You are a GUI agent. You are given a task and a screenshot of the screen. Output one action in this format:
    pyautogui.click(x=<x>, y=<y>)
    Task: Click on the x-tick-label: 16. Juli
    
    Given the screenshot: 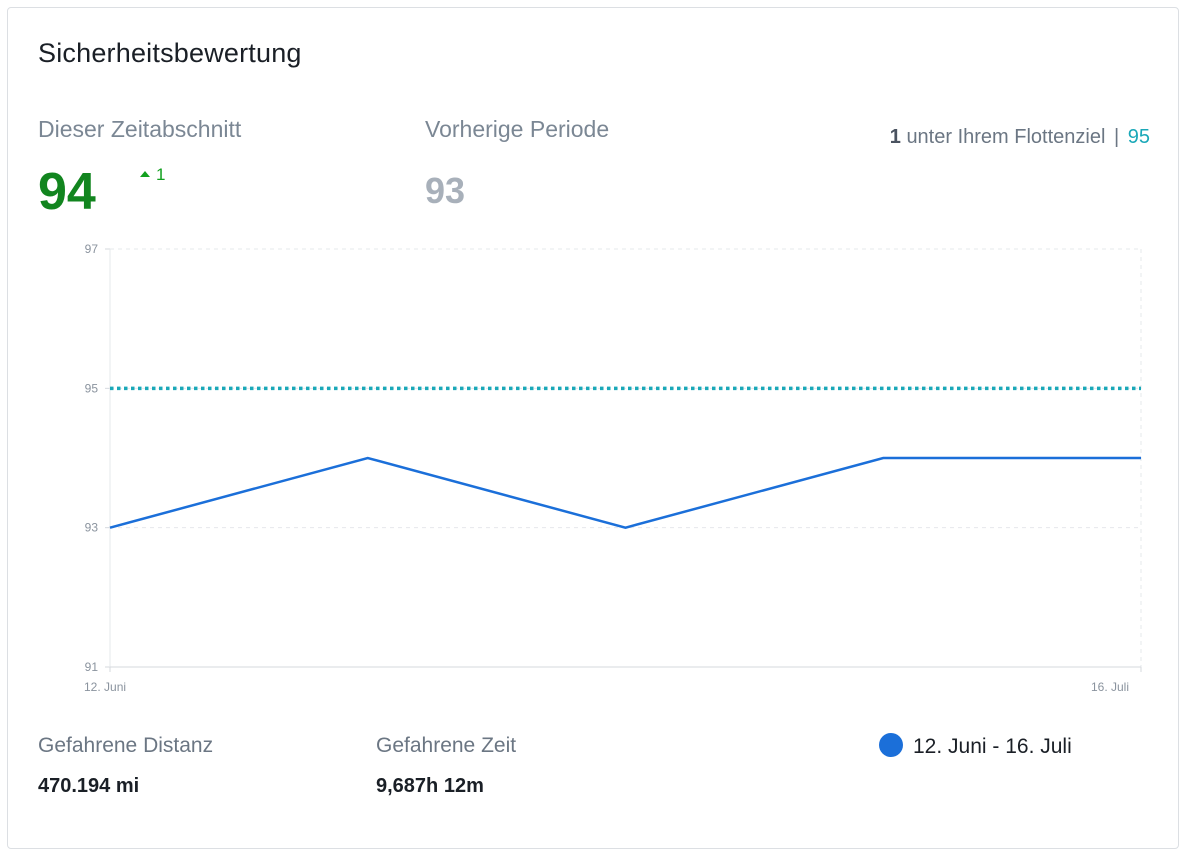 What is the action you would take?
    pyautogui.click(x=1110, y=687)
    